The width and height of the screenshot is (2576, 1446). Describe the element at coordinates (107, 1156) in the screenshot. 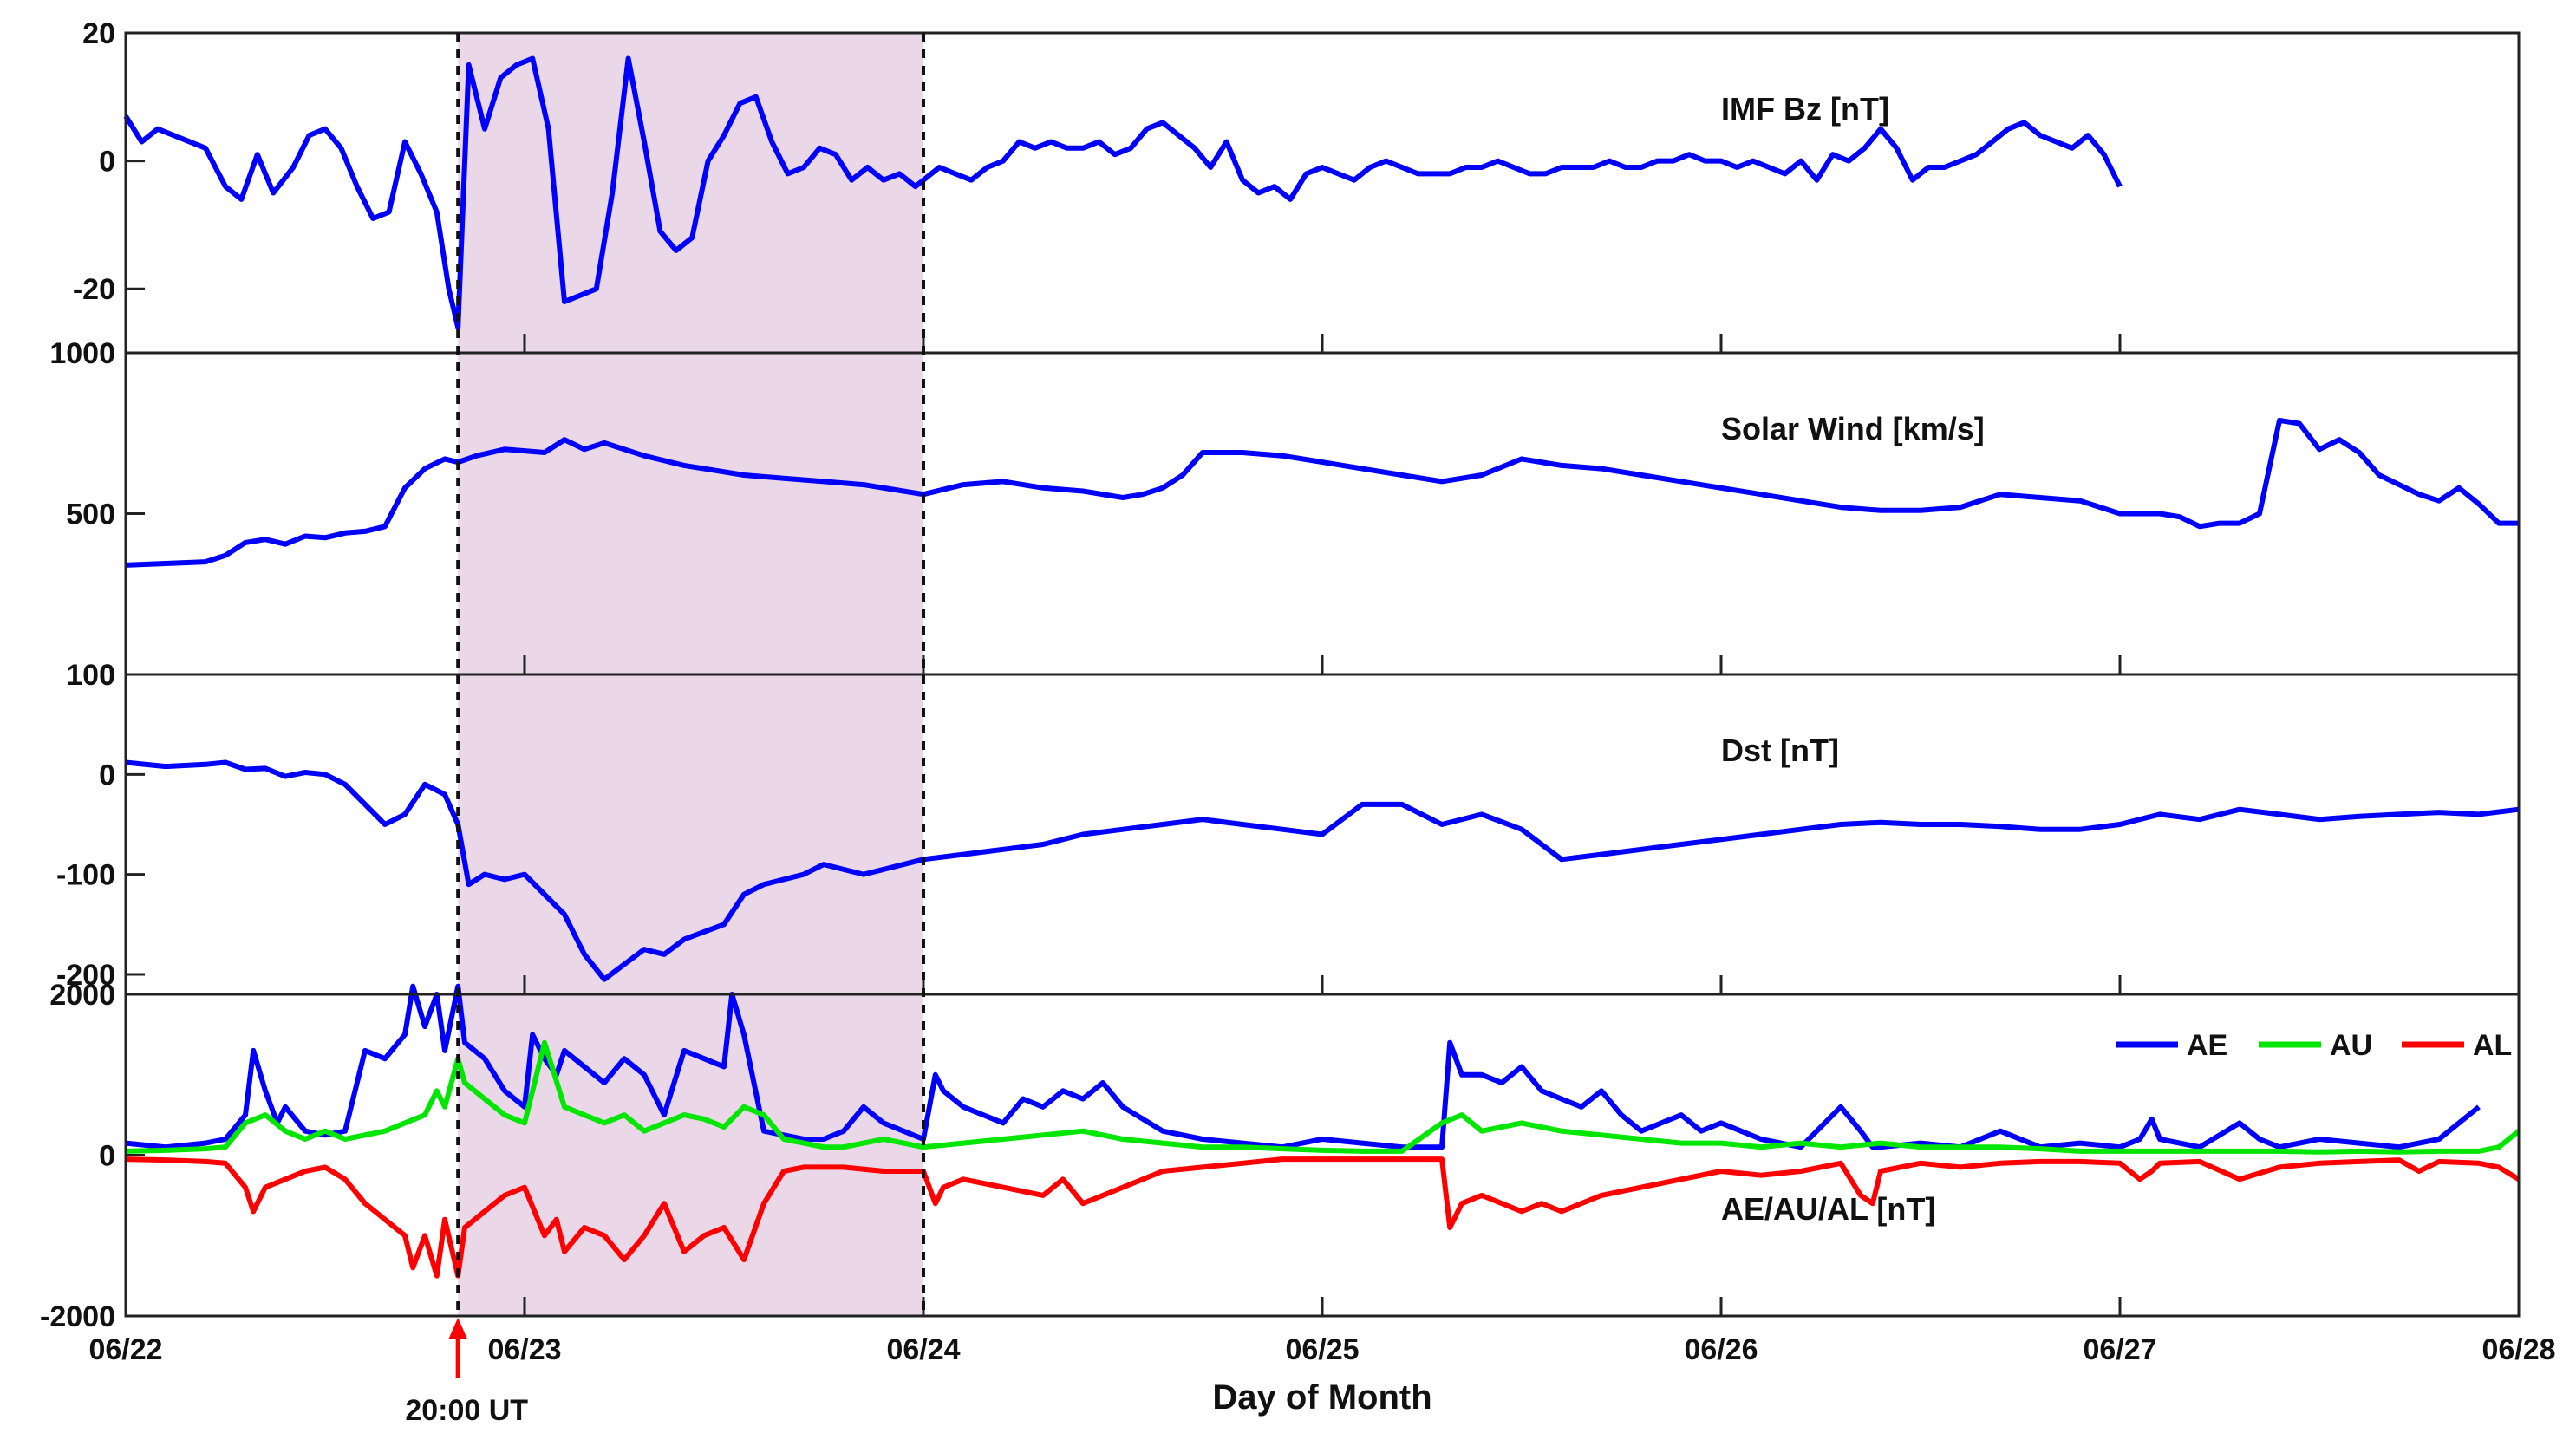

I see `y-tick-label-ae_au_al: 0` at that location.